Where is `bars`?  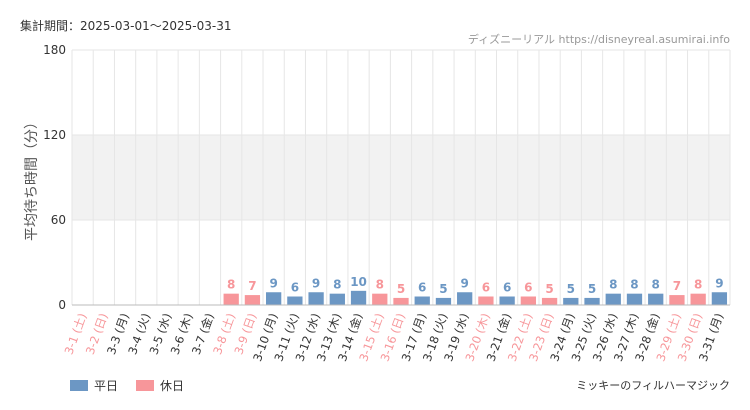
bars is located at coordinates (475, 297).